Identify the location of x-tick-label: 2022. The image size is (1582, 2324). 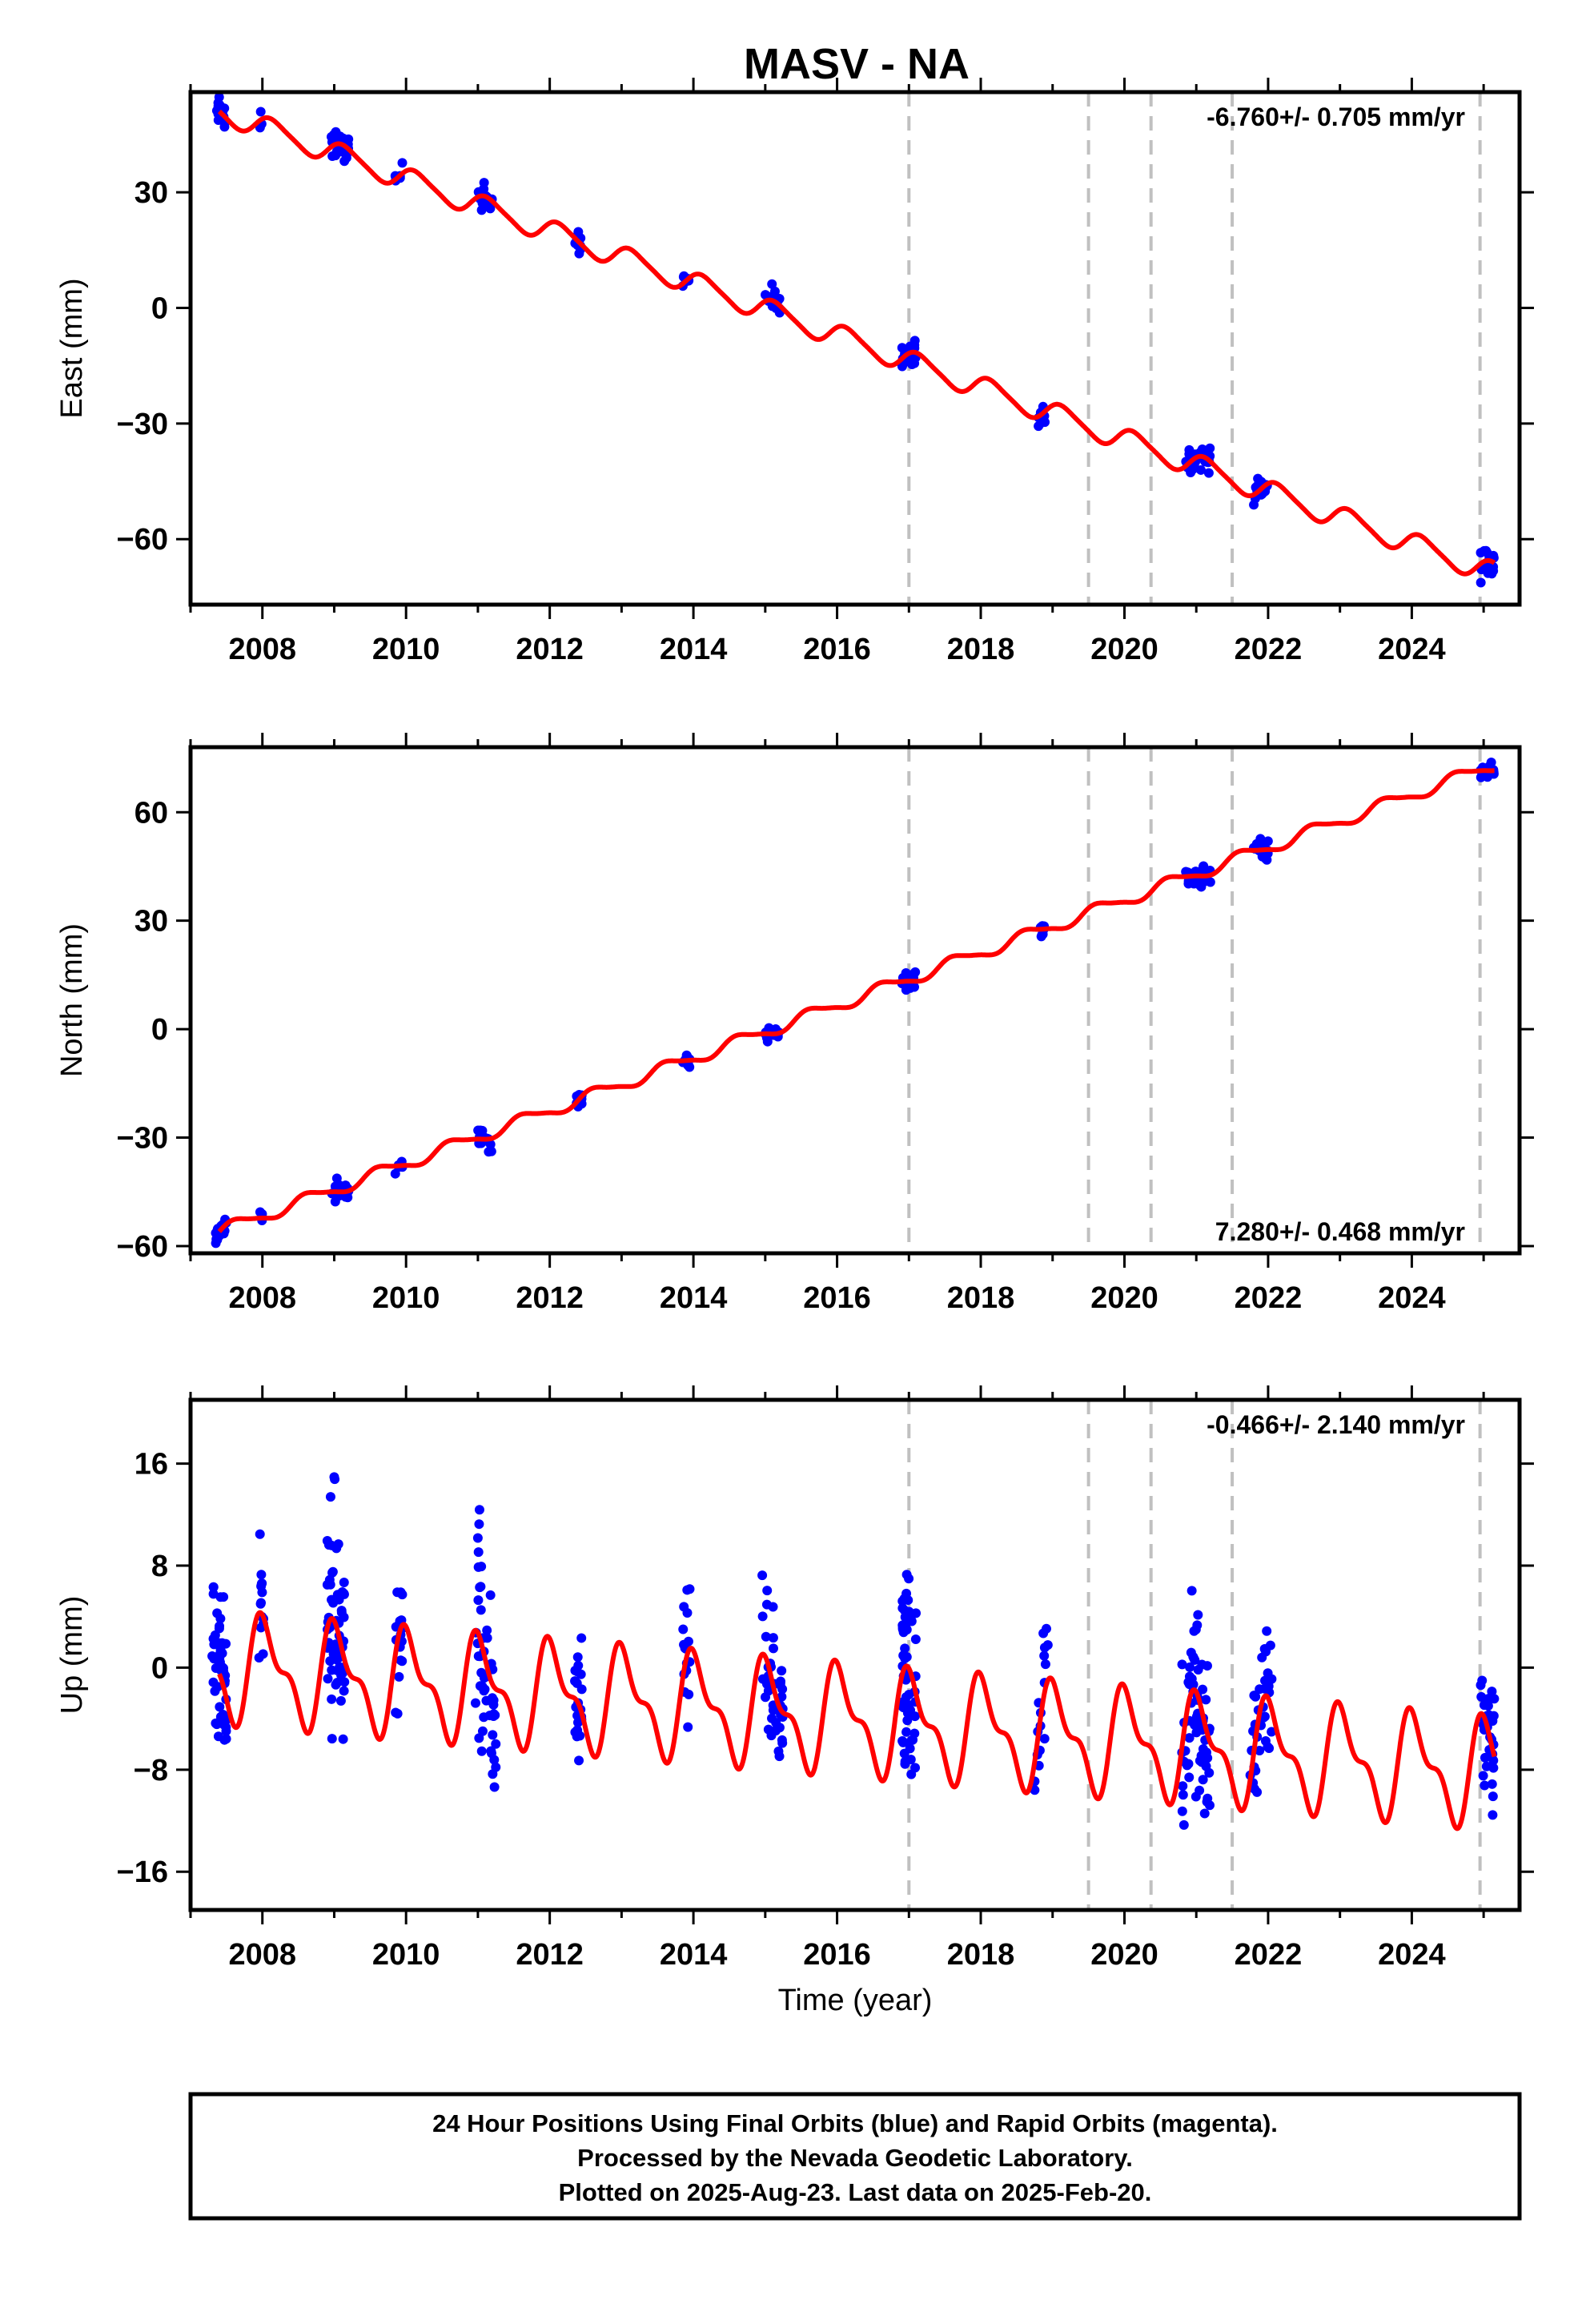
(1269, 1955).